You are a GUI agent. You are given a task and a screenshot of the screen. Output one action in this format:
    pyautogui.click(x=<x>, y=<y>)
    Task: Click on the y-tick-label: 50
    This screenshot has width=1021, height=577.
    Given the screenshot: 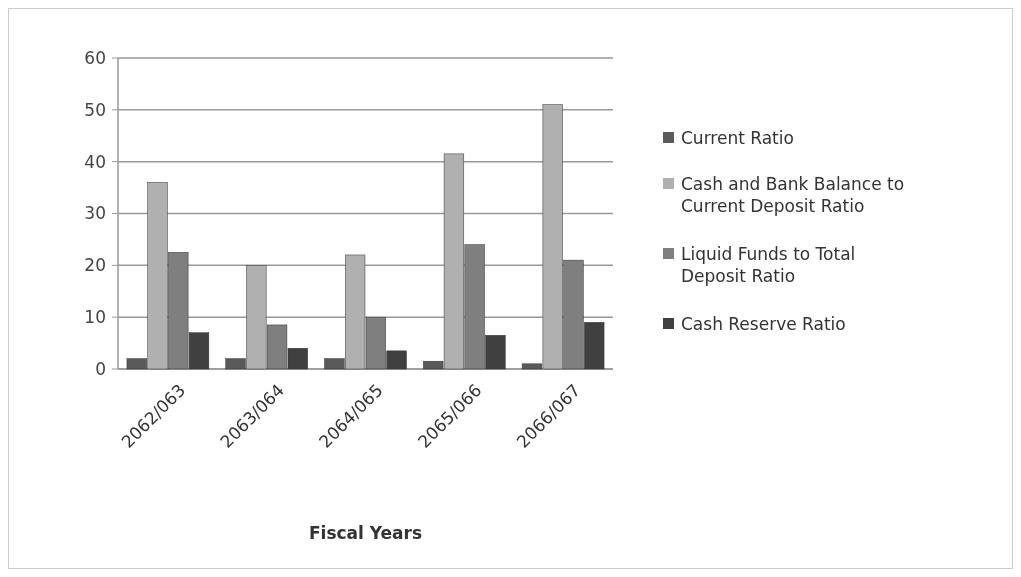 What is the action you would take?
    pyautogui.click(x=95, y=109)
    